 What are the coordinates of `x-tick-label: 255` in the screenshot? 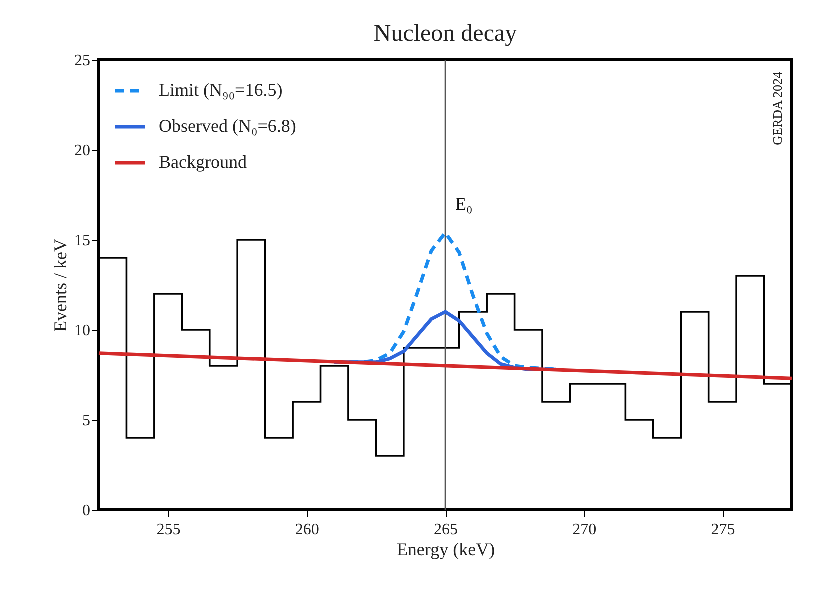 It's located at (168, 530).